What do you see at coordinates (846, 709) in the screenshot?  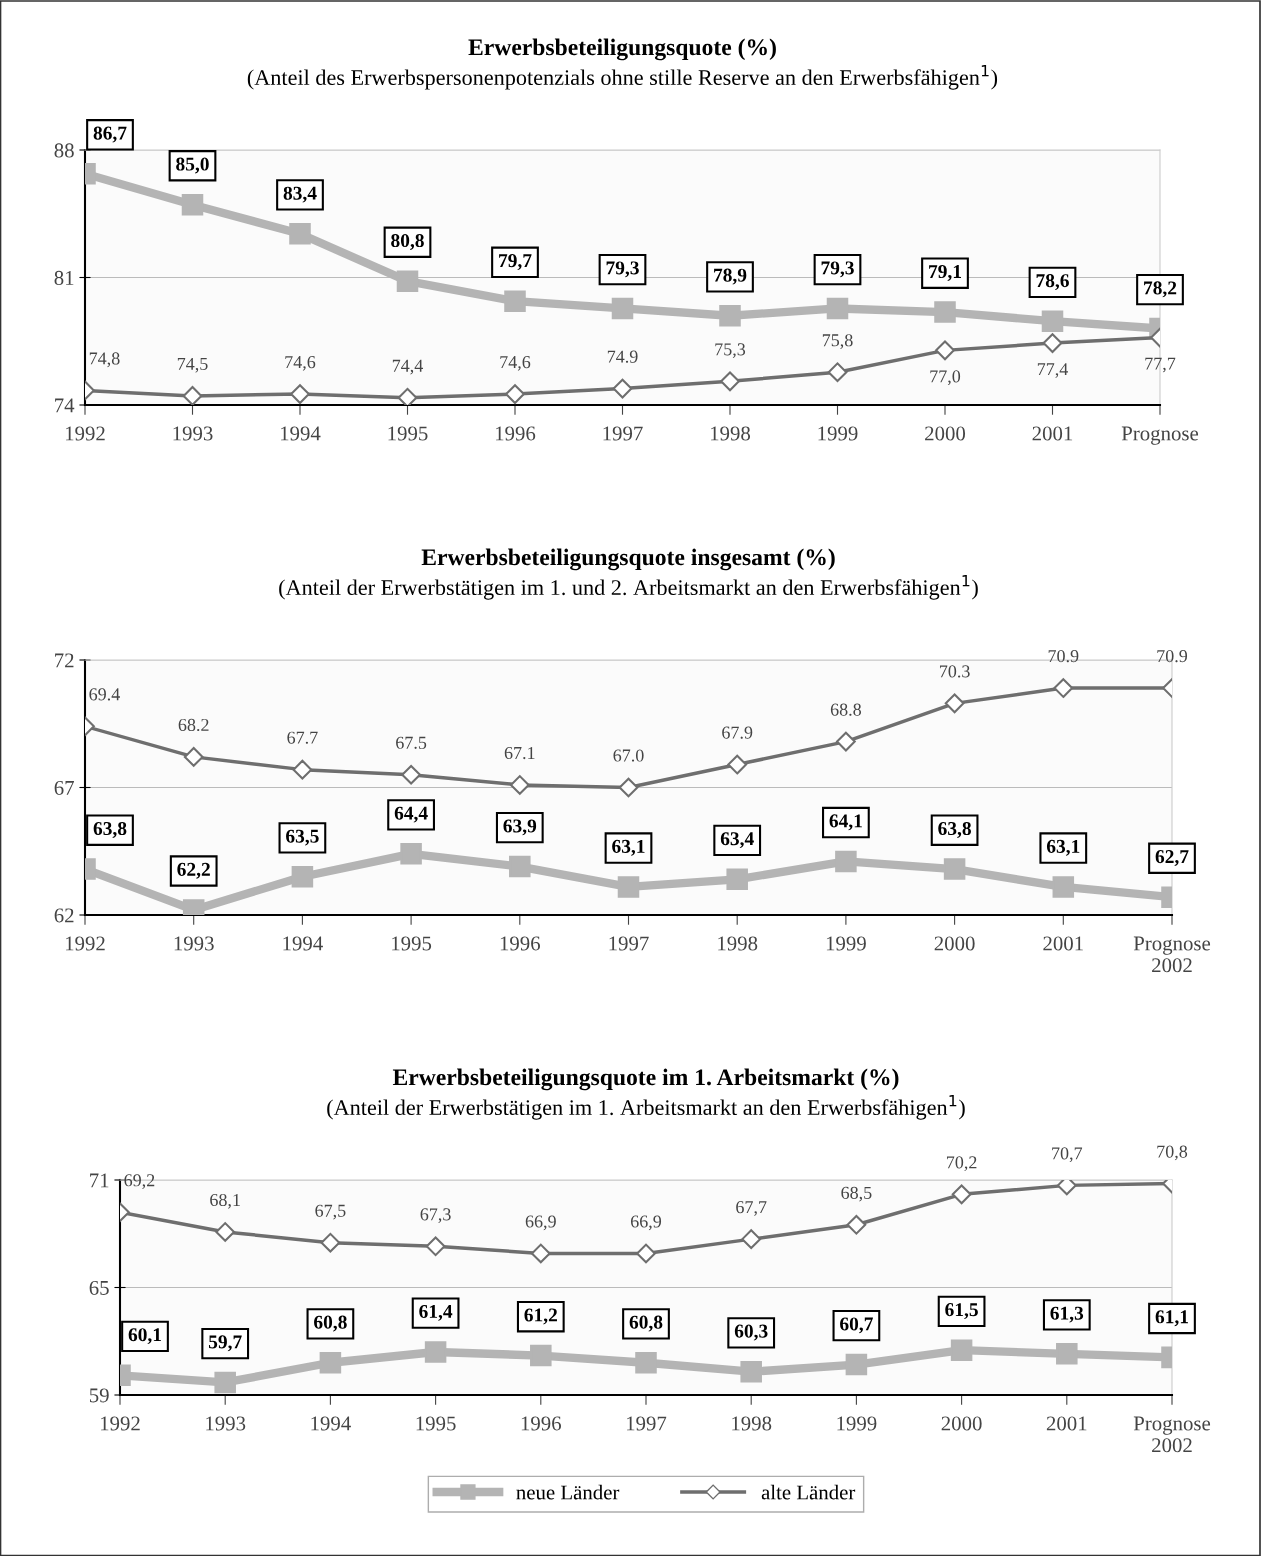 I see `data-label: 68.8` at bounding box center [846, 709].